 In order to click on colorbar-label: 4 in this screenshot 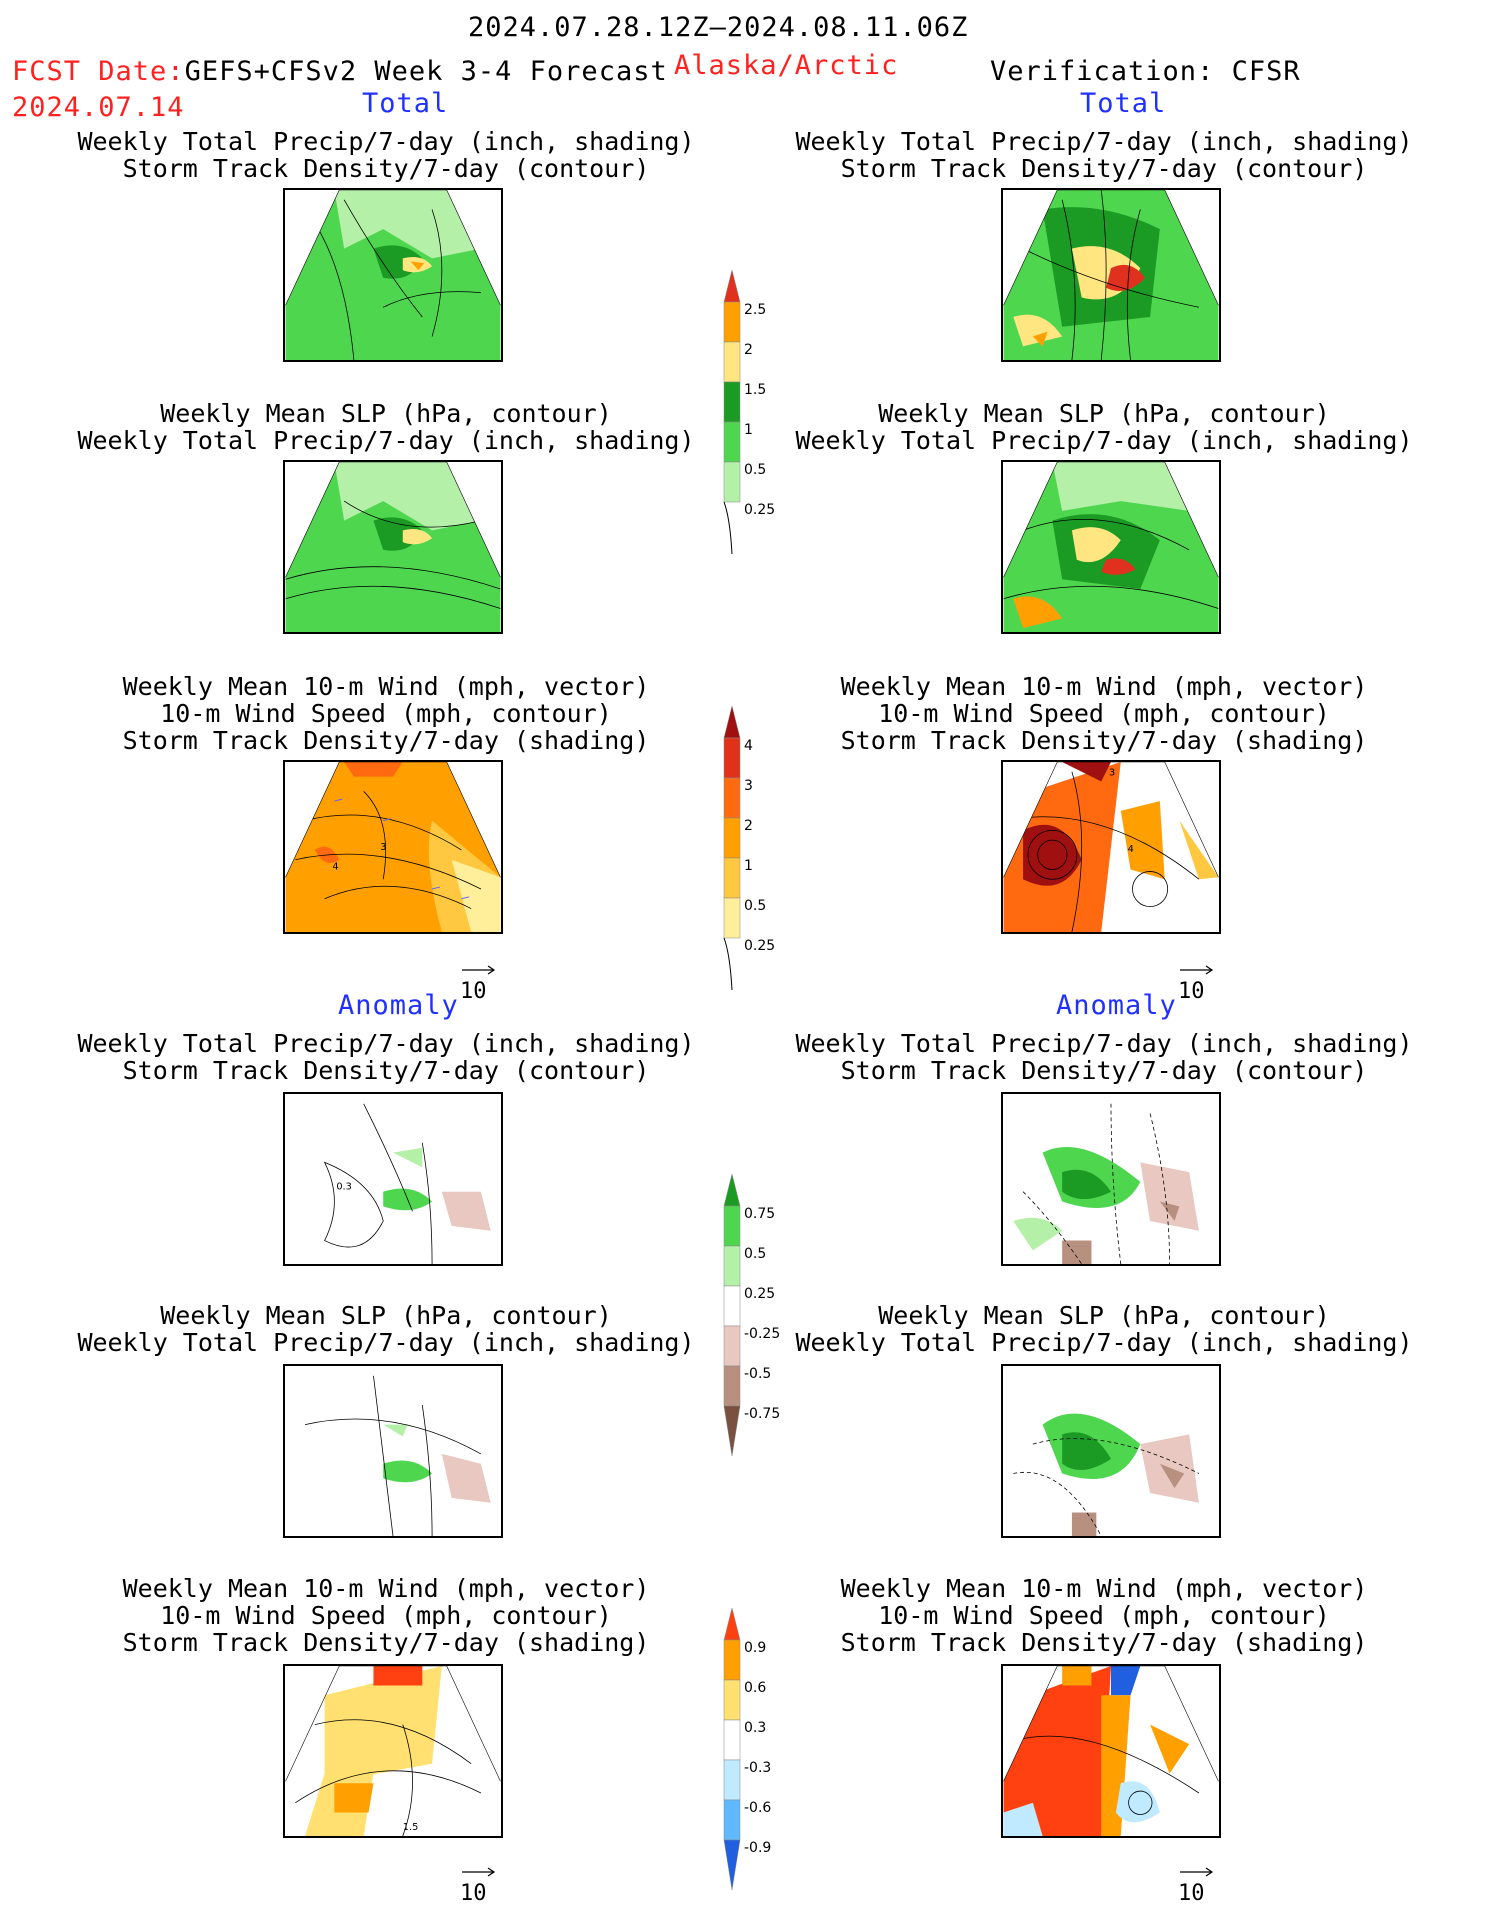, I will do `click(748, 746)`.